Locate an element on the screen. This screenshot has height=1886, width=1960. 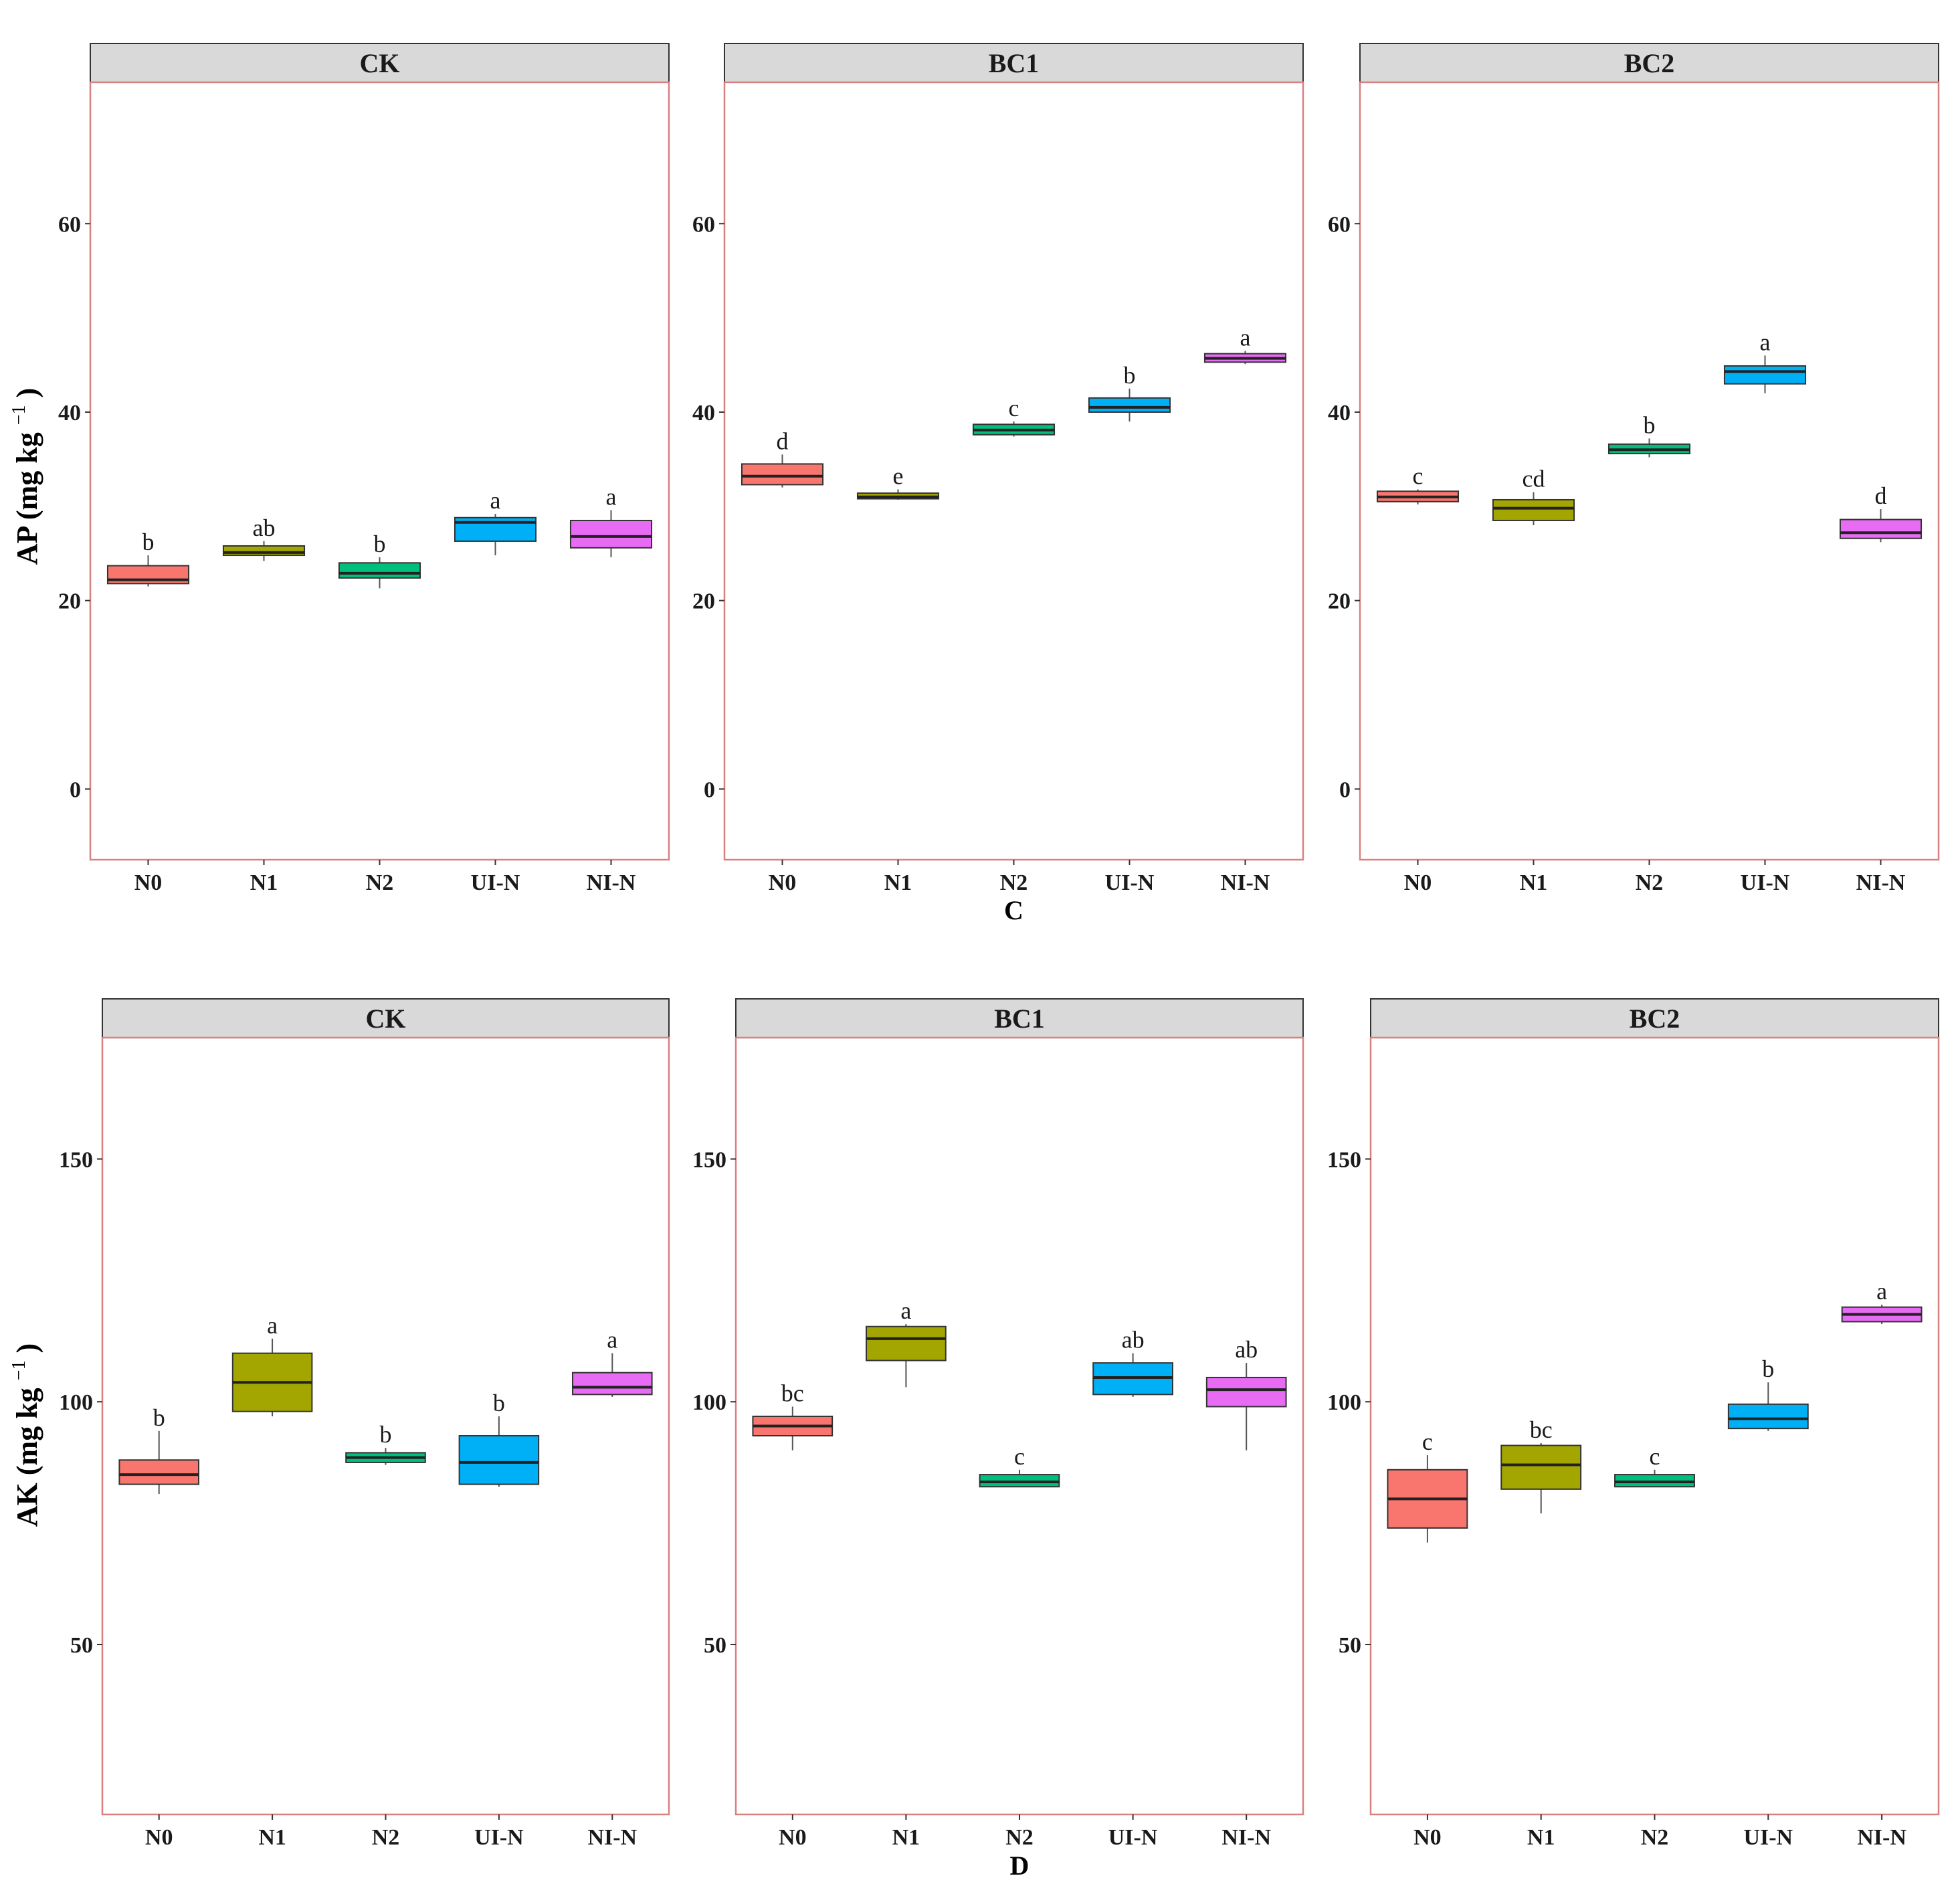
significance-letter: cd is located at coordinates (1534, 479).